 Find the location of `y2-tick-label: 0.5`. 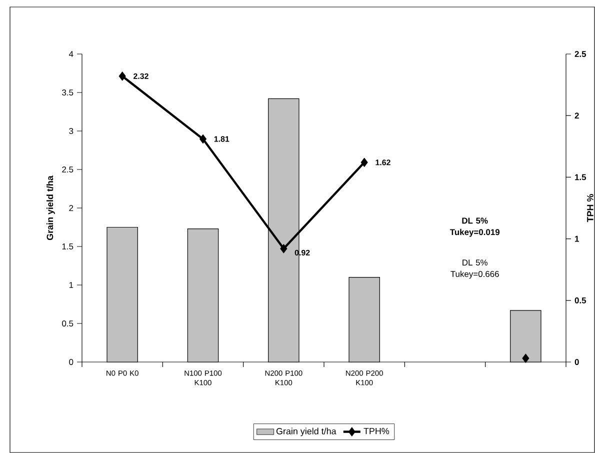

y2-tick-label: 0.5 is located at coordinates (580, 300).